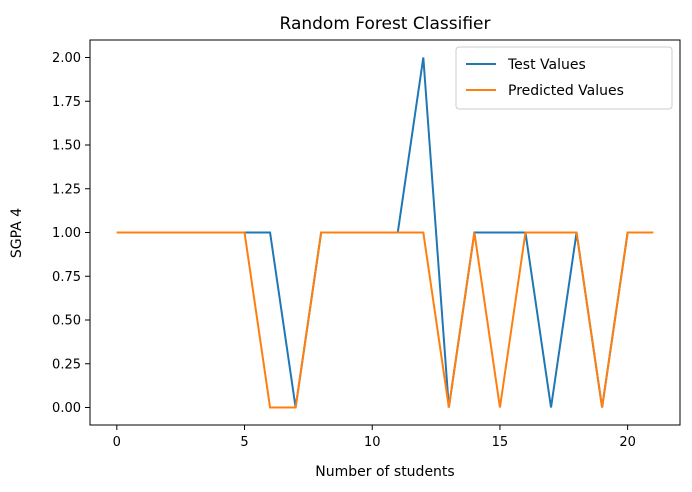 This screenshot has height=492, width=692. What do you see at coordinates (66, 58) in the screenshot?
I see `y-tick-label: 2.00` at bounding box center [66, 58].